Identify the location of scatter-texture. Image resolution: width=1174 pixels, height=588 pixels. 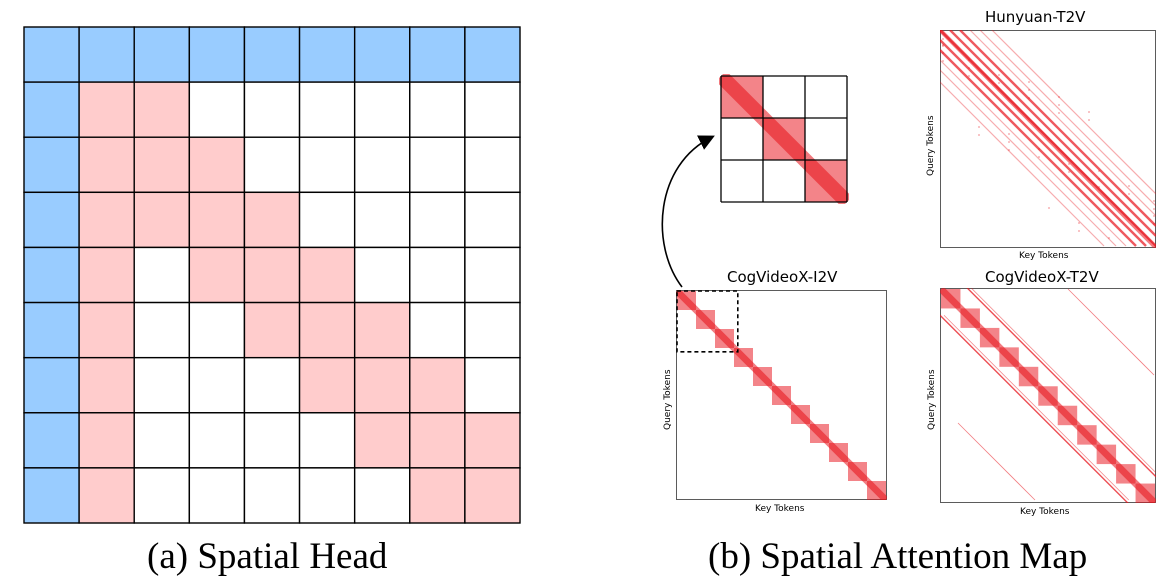
(1048, 138).